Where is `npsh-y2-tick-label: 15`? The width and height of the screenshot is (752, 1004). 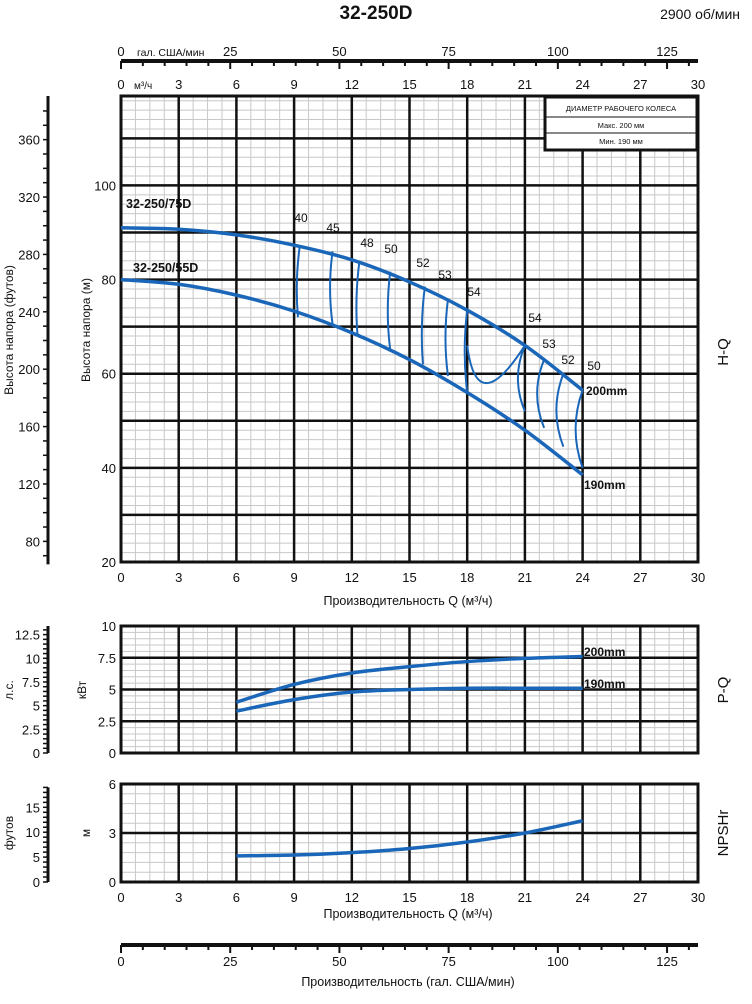
npsh-y2-tick-label: 15 is located at coordinates (33, 807).